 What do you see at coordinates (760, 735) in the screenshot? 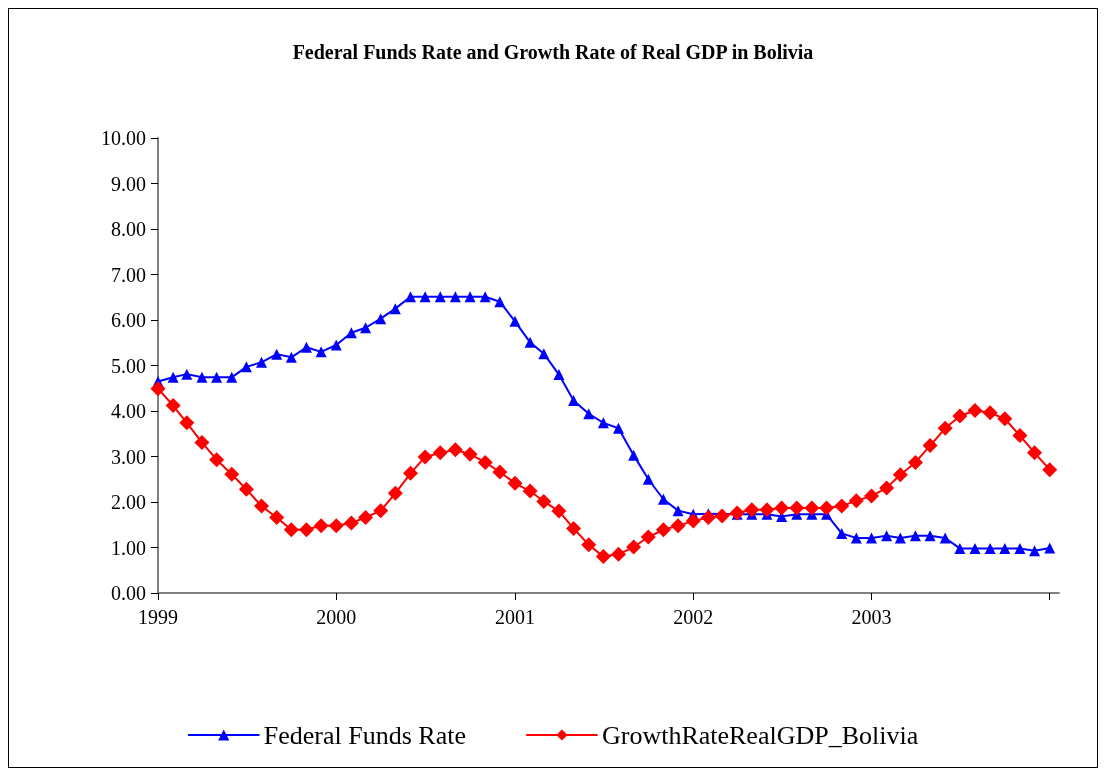
I see `legend-label: GrowthRateRealGDP_Bolivia` at bounding box center [760, 735].